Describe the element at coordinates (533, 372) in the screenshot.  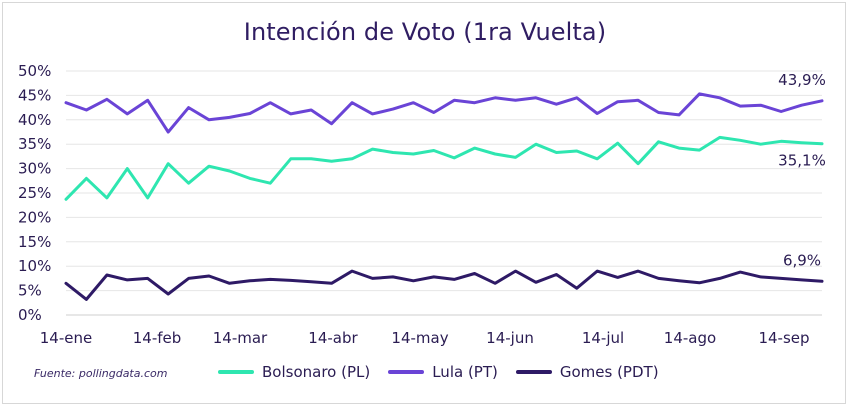
I see `legend-swatch-gomes` at that location.